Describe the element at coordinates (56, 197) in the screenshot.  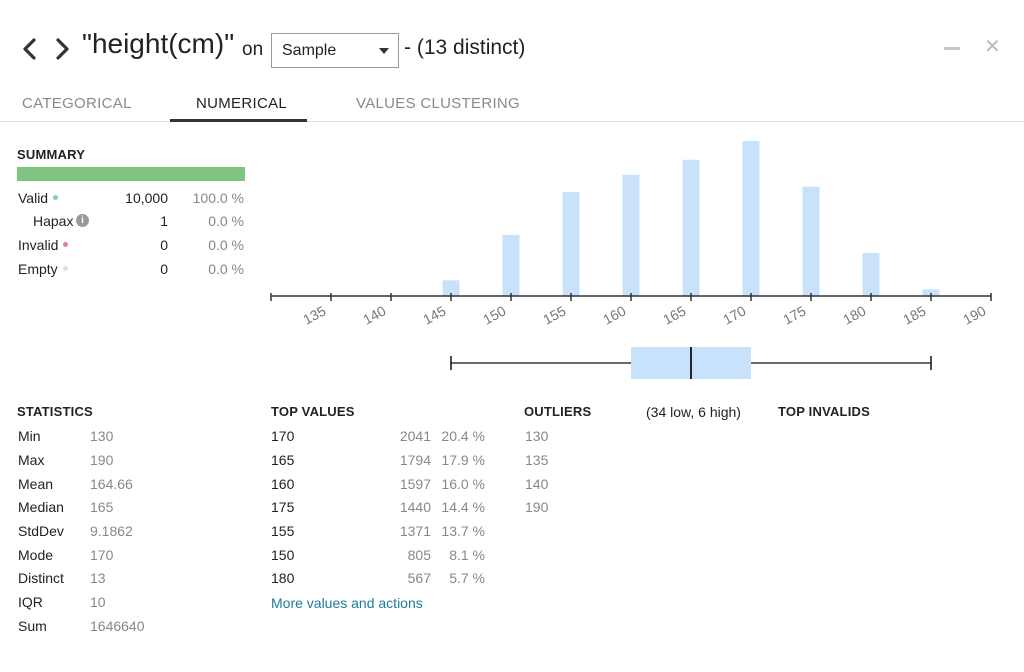
I see `valid-dot-icon` at that location.